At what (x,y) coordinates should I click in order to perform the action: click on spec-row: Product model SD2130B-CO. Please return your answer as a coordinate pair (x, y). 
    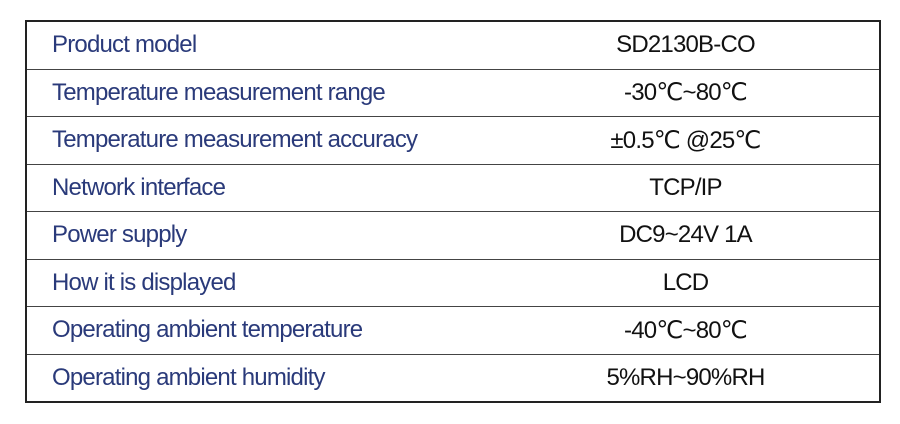
    Looking at the image, I should click on (453, 45).